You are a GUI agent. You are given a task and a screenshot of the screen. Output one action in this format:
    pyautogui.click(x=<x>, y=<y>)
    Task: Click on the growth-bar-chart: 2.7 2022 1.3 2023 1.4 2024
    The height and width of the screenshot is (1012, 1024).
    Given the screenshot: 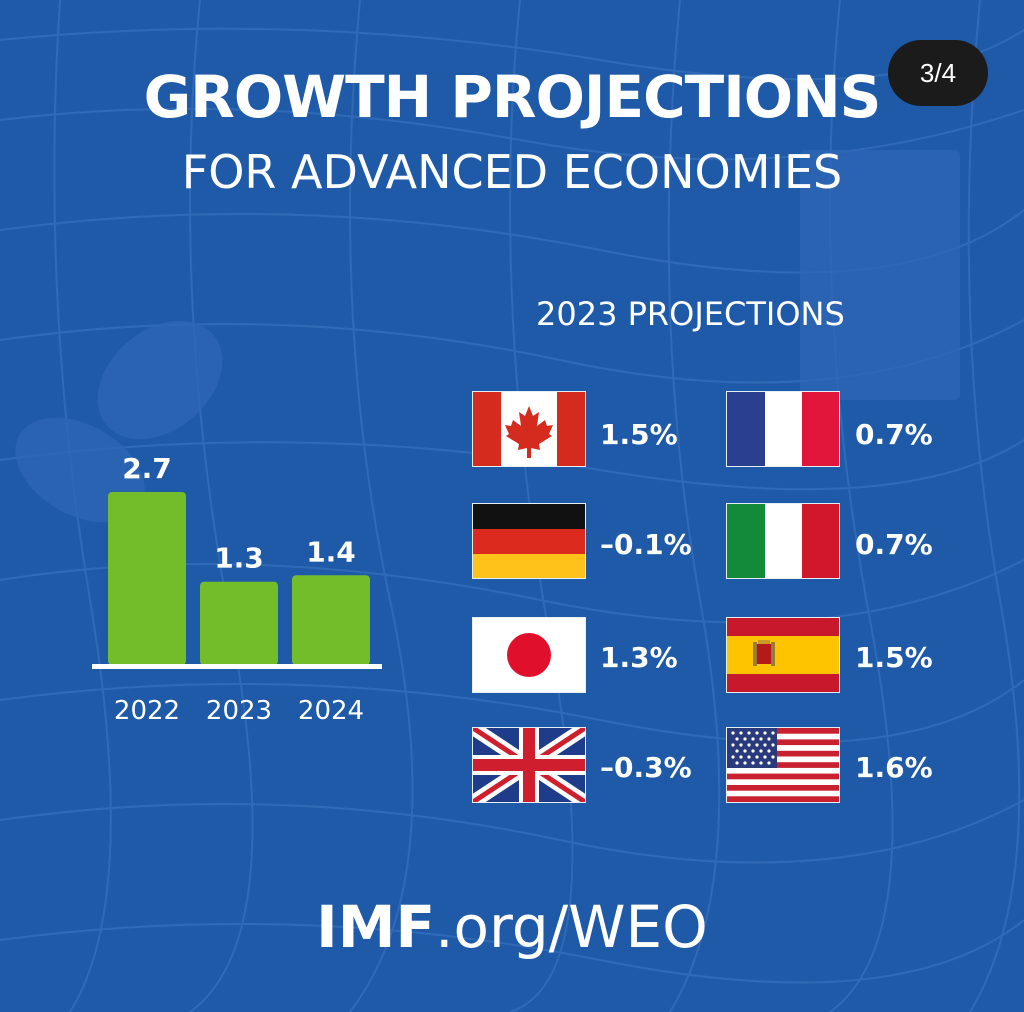 What is the action you would take?
    pyautogui.click(x=237, y=589)
    